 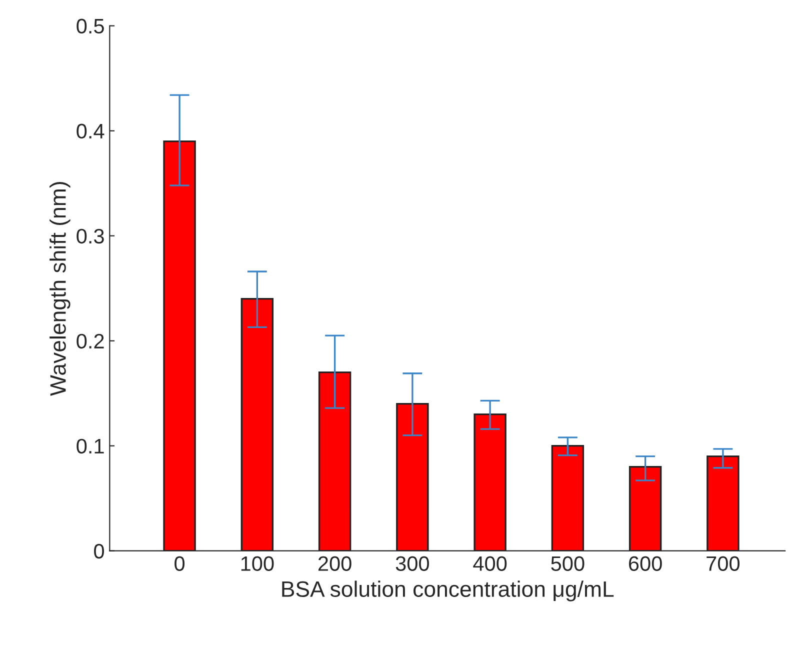 What do you see at coordinates (90, 341) in the screenshot?
I see `y-tick-label: 0.2` at bounding box center [90, 341].